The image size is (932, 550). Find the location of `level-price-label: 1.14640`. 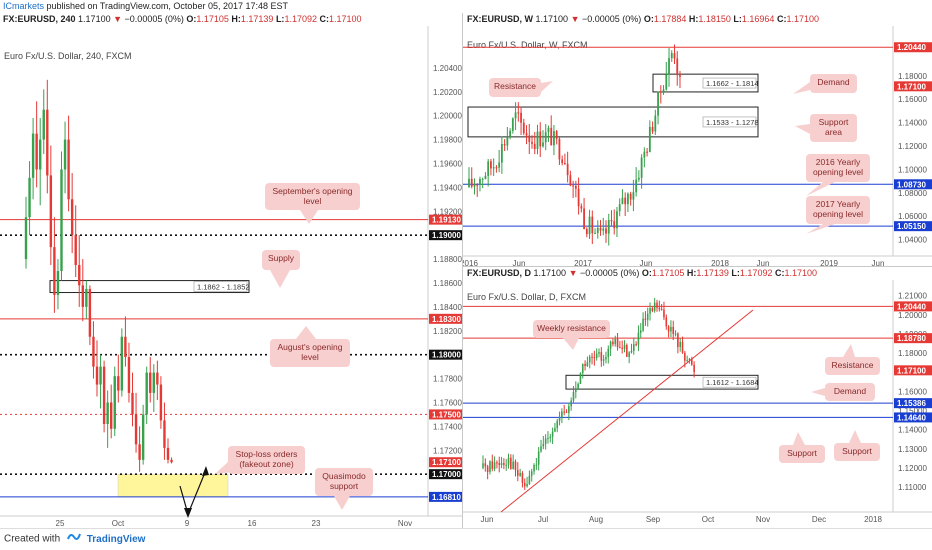

level-price-label: 1.14640 is located at coordinates (911, 417).